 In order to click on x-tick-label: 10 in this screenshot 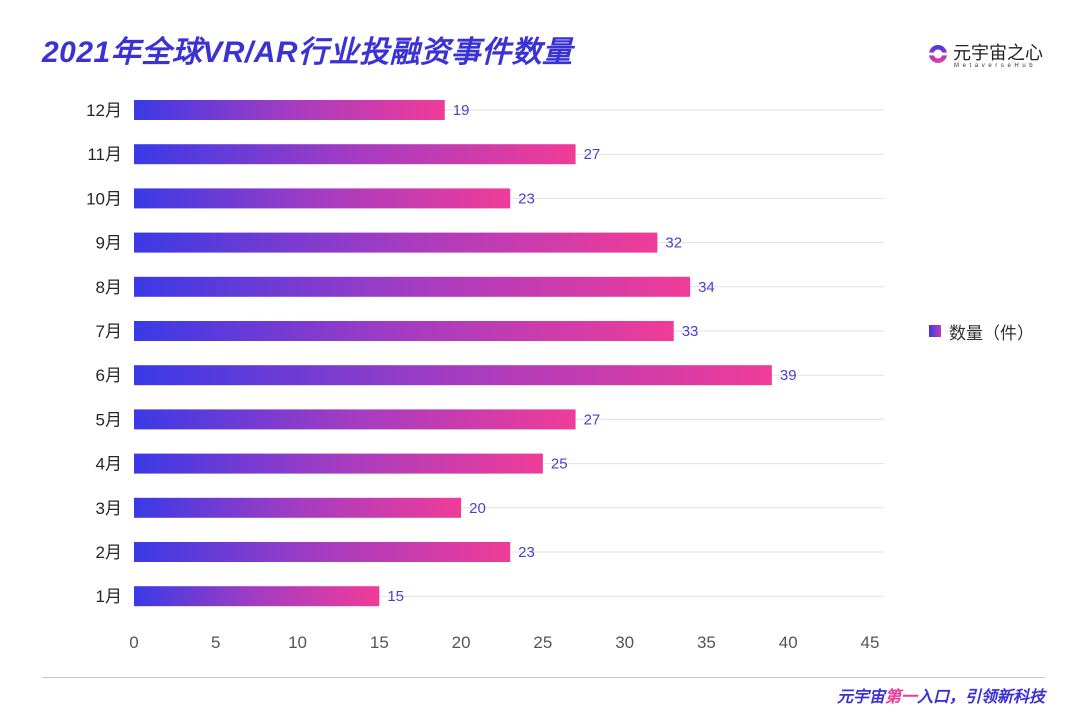, I will do `click(297, 642)`.